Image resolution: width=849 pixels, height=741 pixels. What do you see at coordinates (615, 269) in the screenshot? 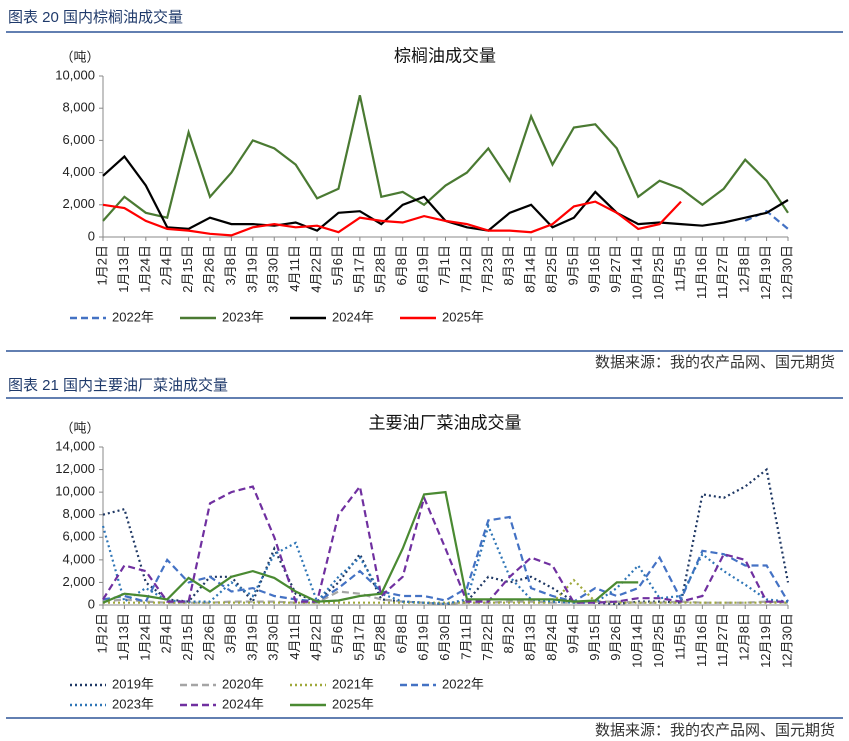
I see `x-tick-label: 9月27日` at bounding box center [615, 269].